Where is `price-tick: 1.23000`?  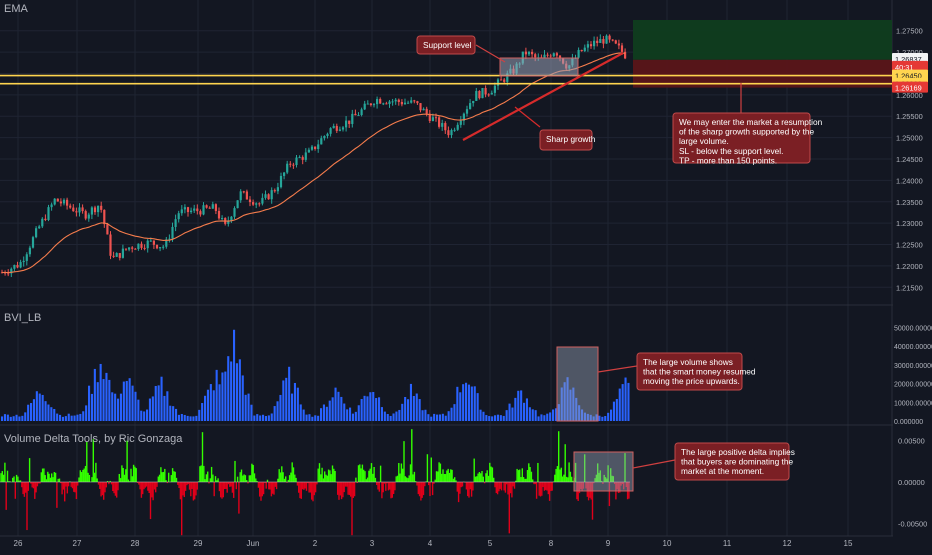 price-tick: 1.23000 is located at coordinates (909, 223).